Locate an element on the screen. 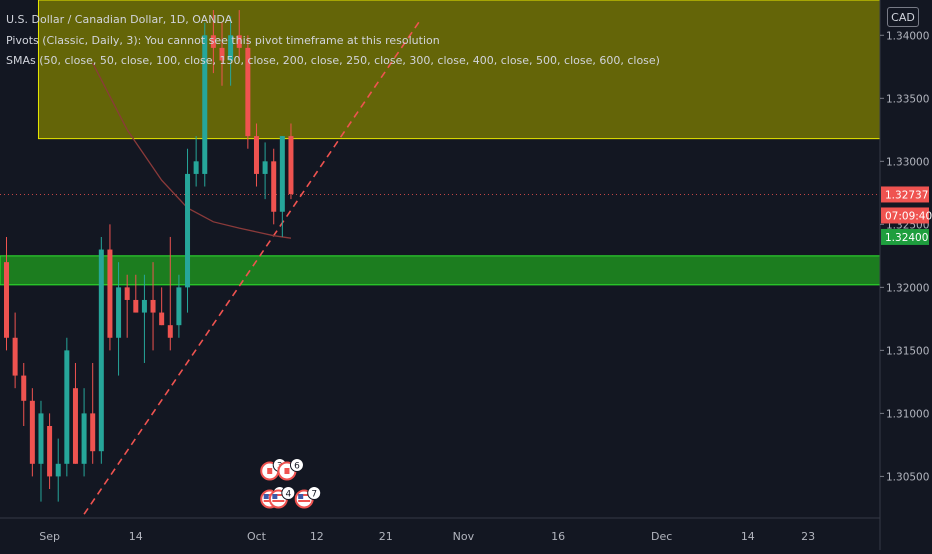 Image resolution: width=932 pixels, height=554 pixels. event-marker-us: 7 is located at coordinates (308, 497).